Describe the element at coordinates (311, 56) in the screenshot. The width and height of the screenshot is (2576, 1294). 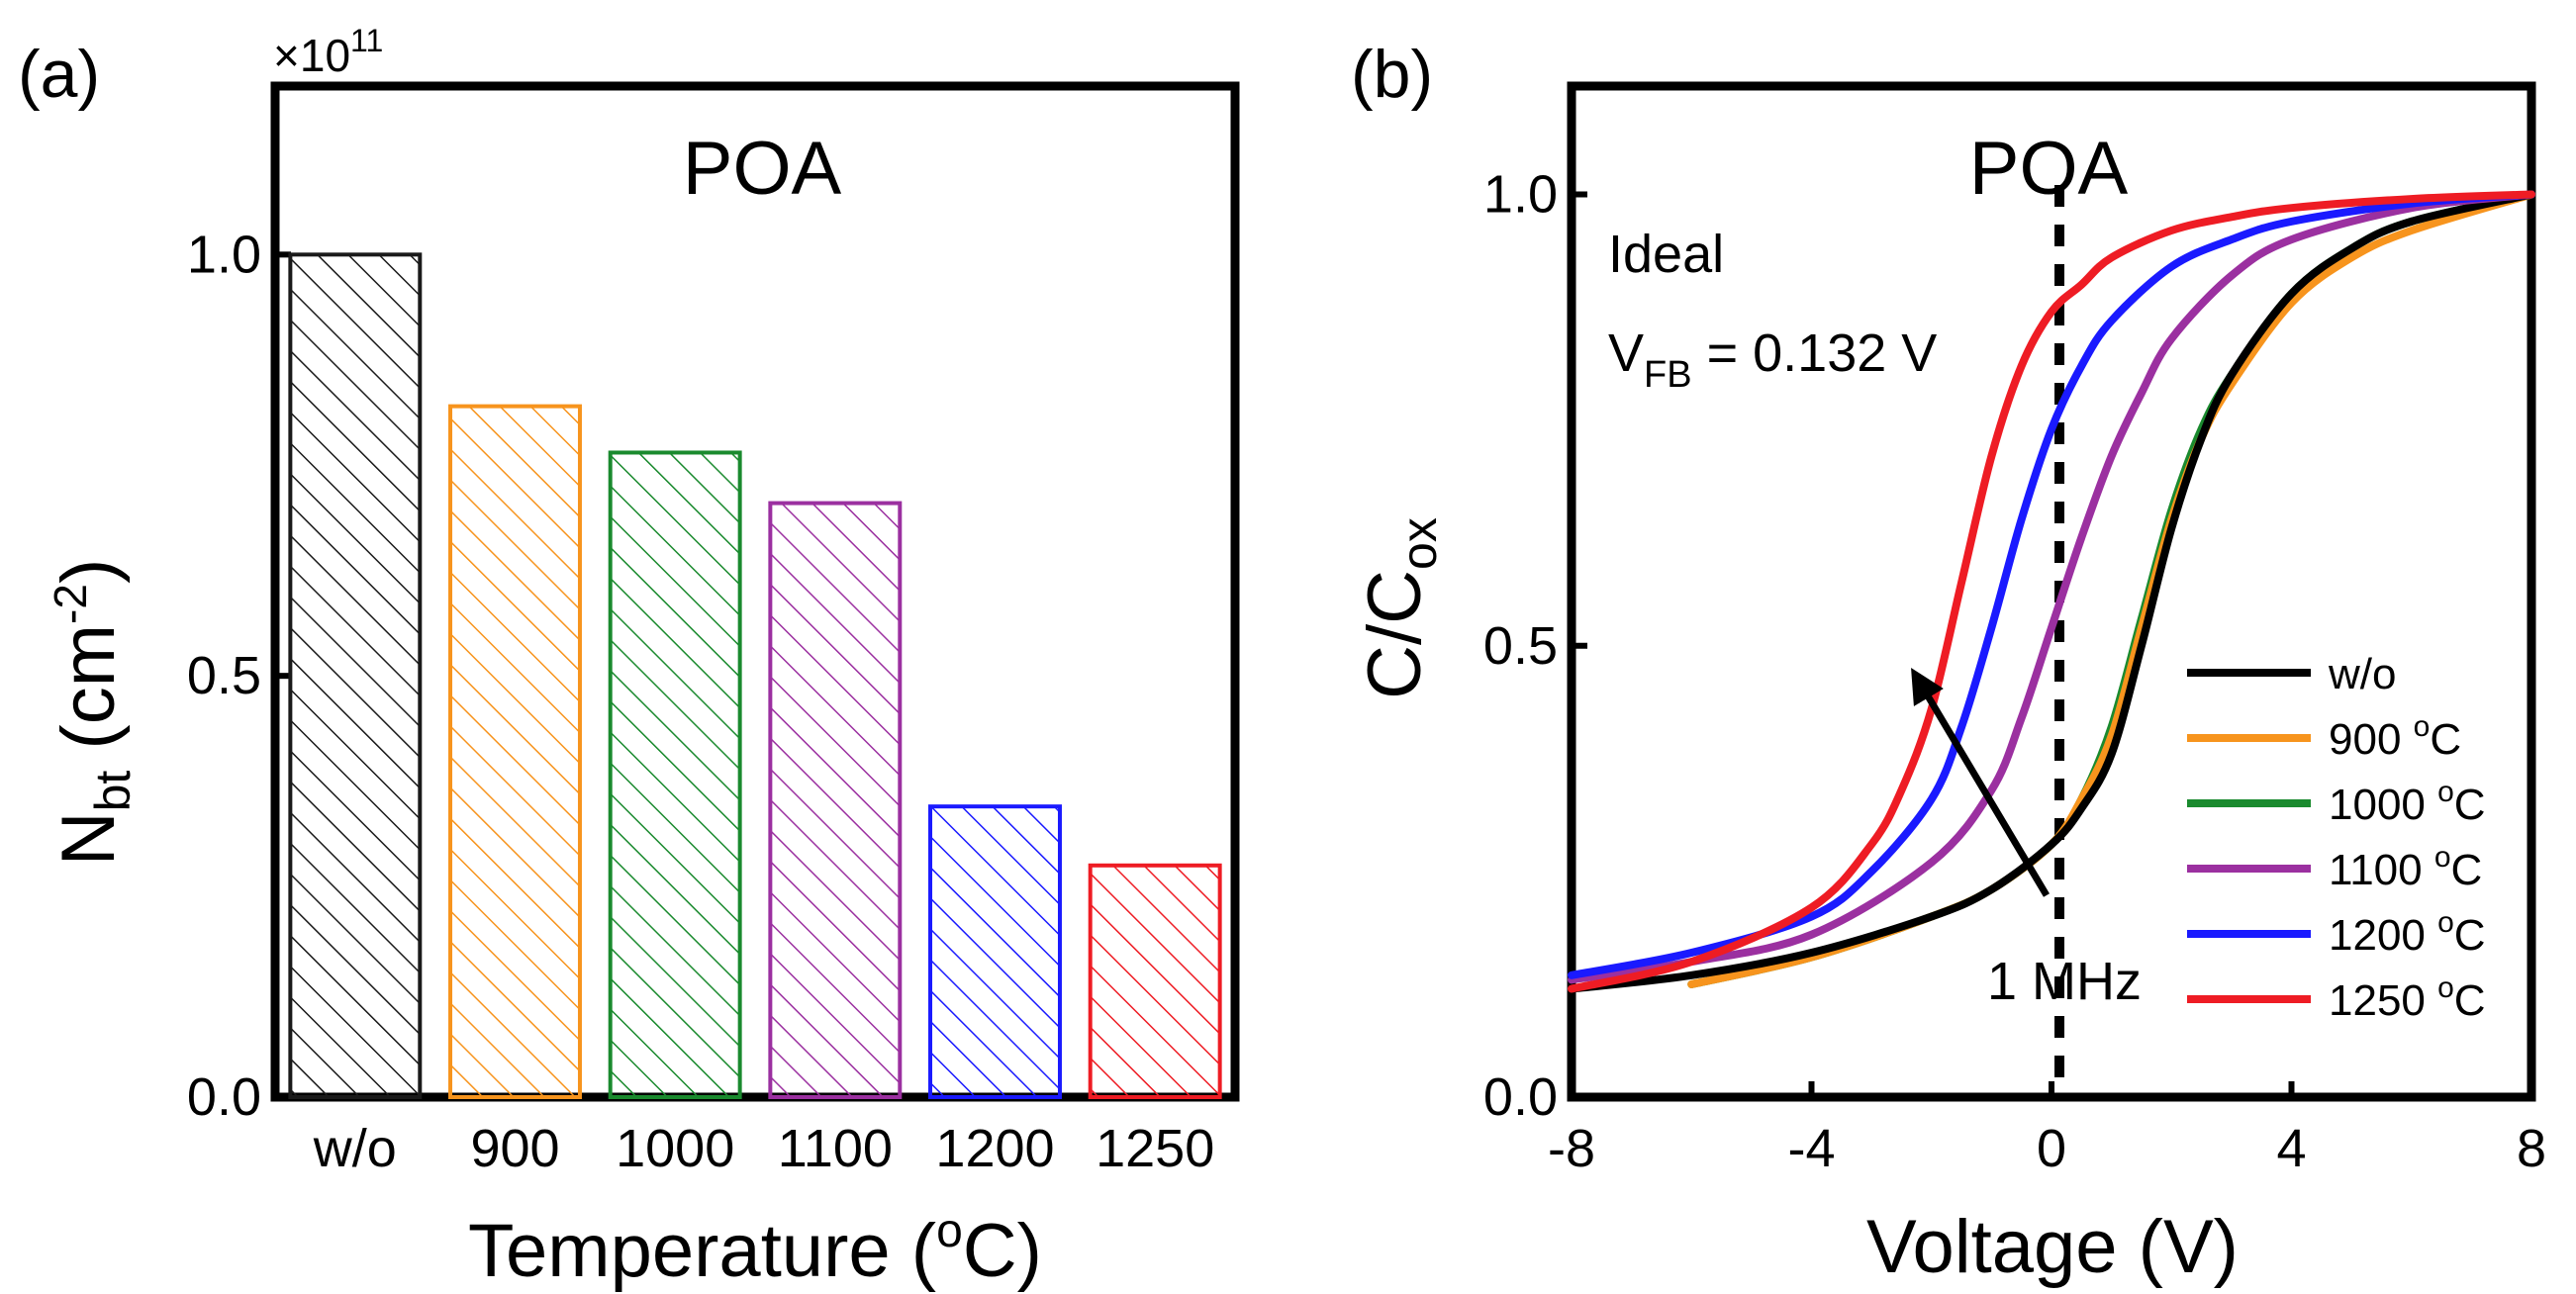
I see `multiplier-base: ×10` at that location.